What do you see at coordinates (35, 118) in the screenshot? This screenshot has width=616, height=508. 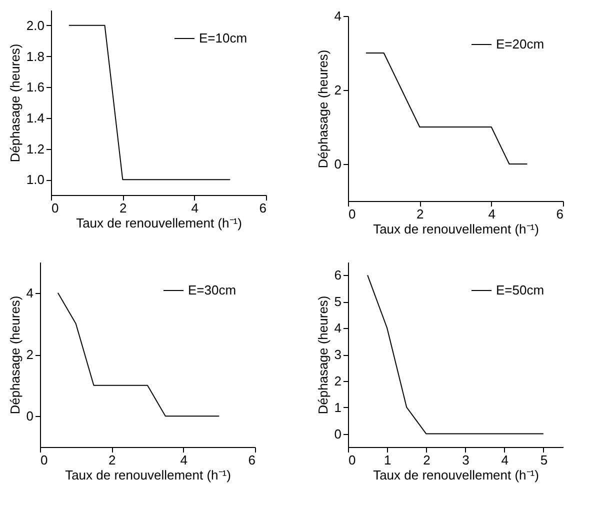 I see `y-tick-label: 1.4` at bounding box center [35, 118].